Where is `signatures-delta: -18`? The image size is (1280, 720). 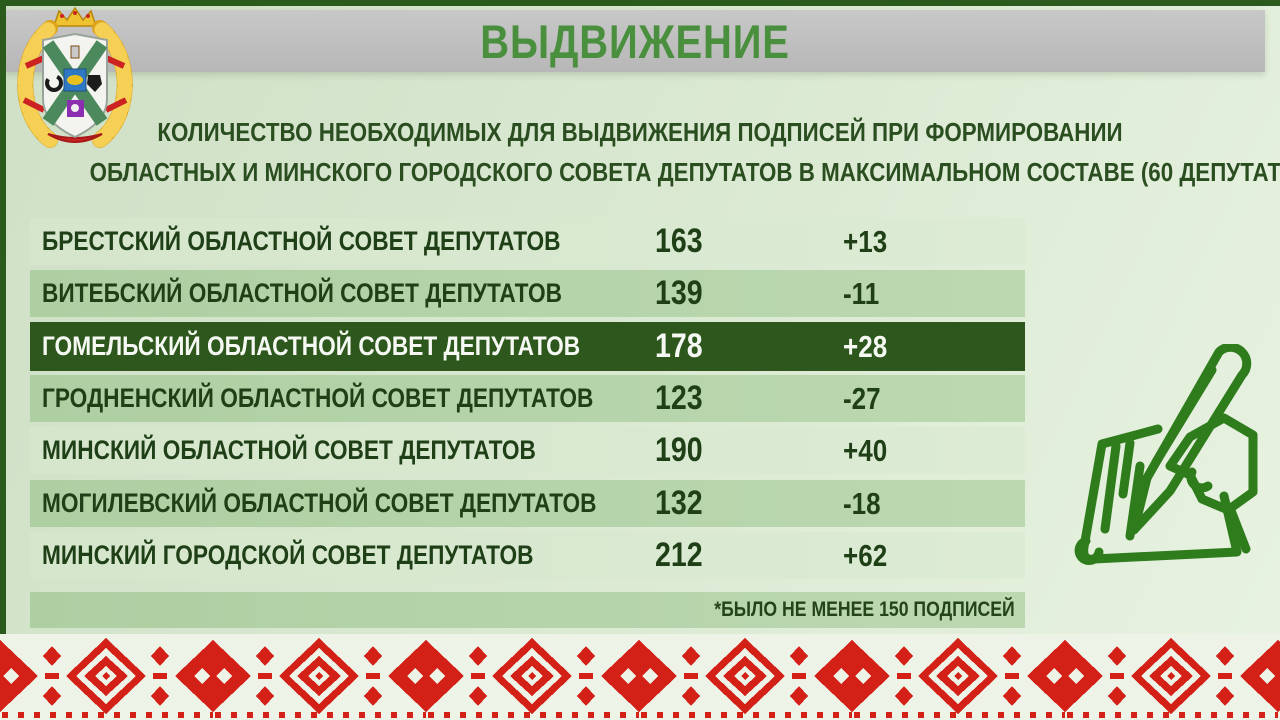
signatures-delta: -18 is located at coordinates (862, 503).